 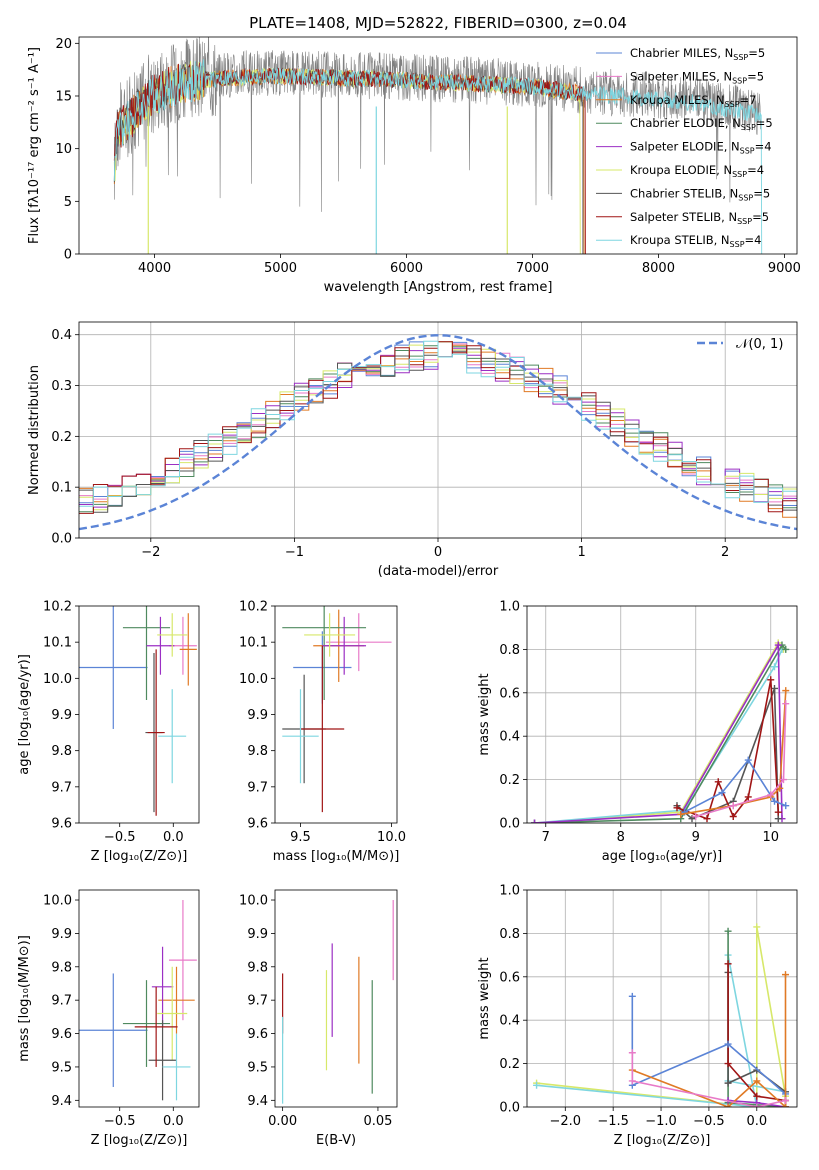 What do you see at coordinates (57, 679) in the screenshot?
I see `y-tick-label: 10.0` at bounding box center [57, 679].